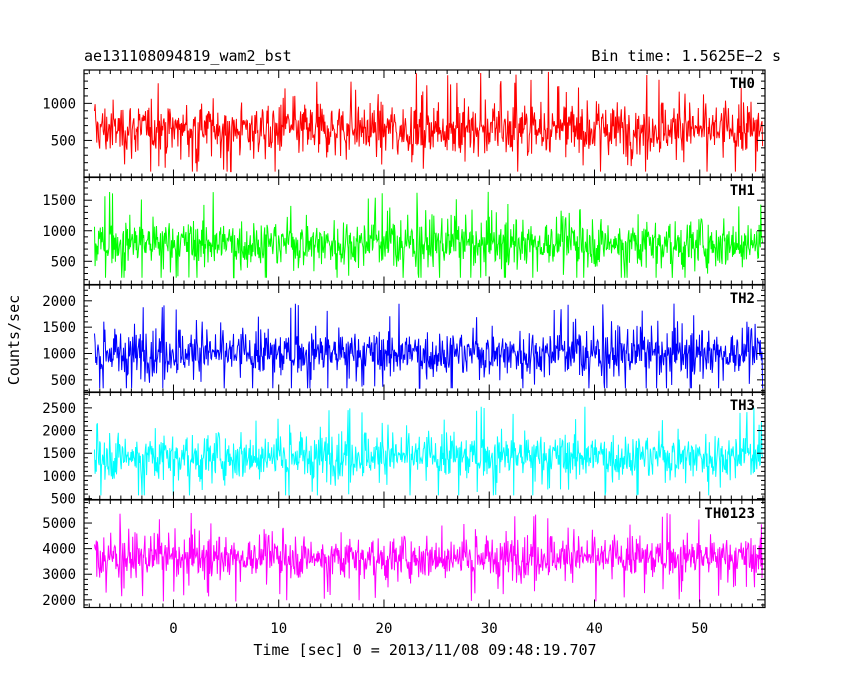  I want to click on panel-label: TH3, so click(742, 406).